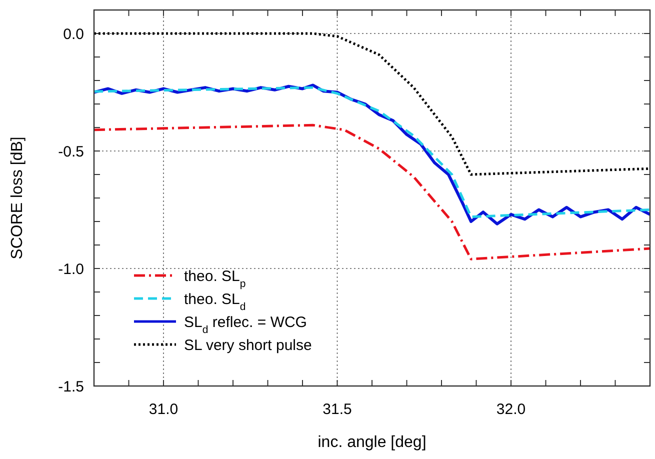 The image size is (655, 459). What do you see at coordinates (163, 409) in the screenshot?
I see `x-tick-label: 31.0` at bounding box center [163, 409].